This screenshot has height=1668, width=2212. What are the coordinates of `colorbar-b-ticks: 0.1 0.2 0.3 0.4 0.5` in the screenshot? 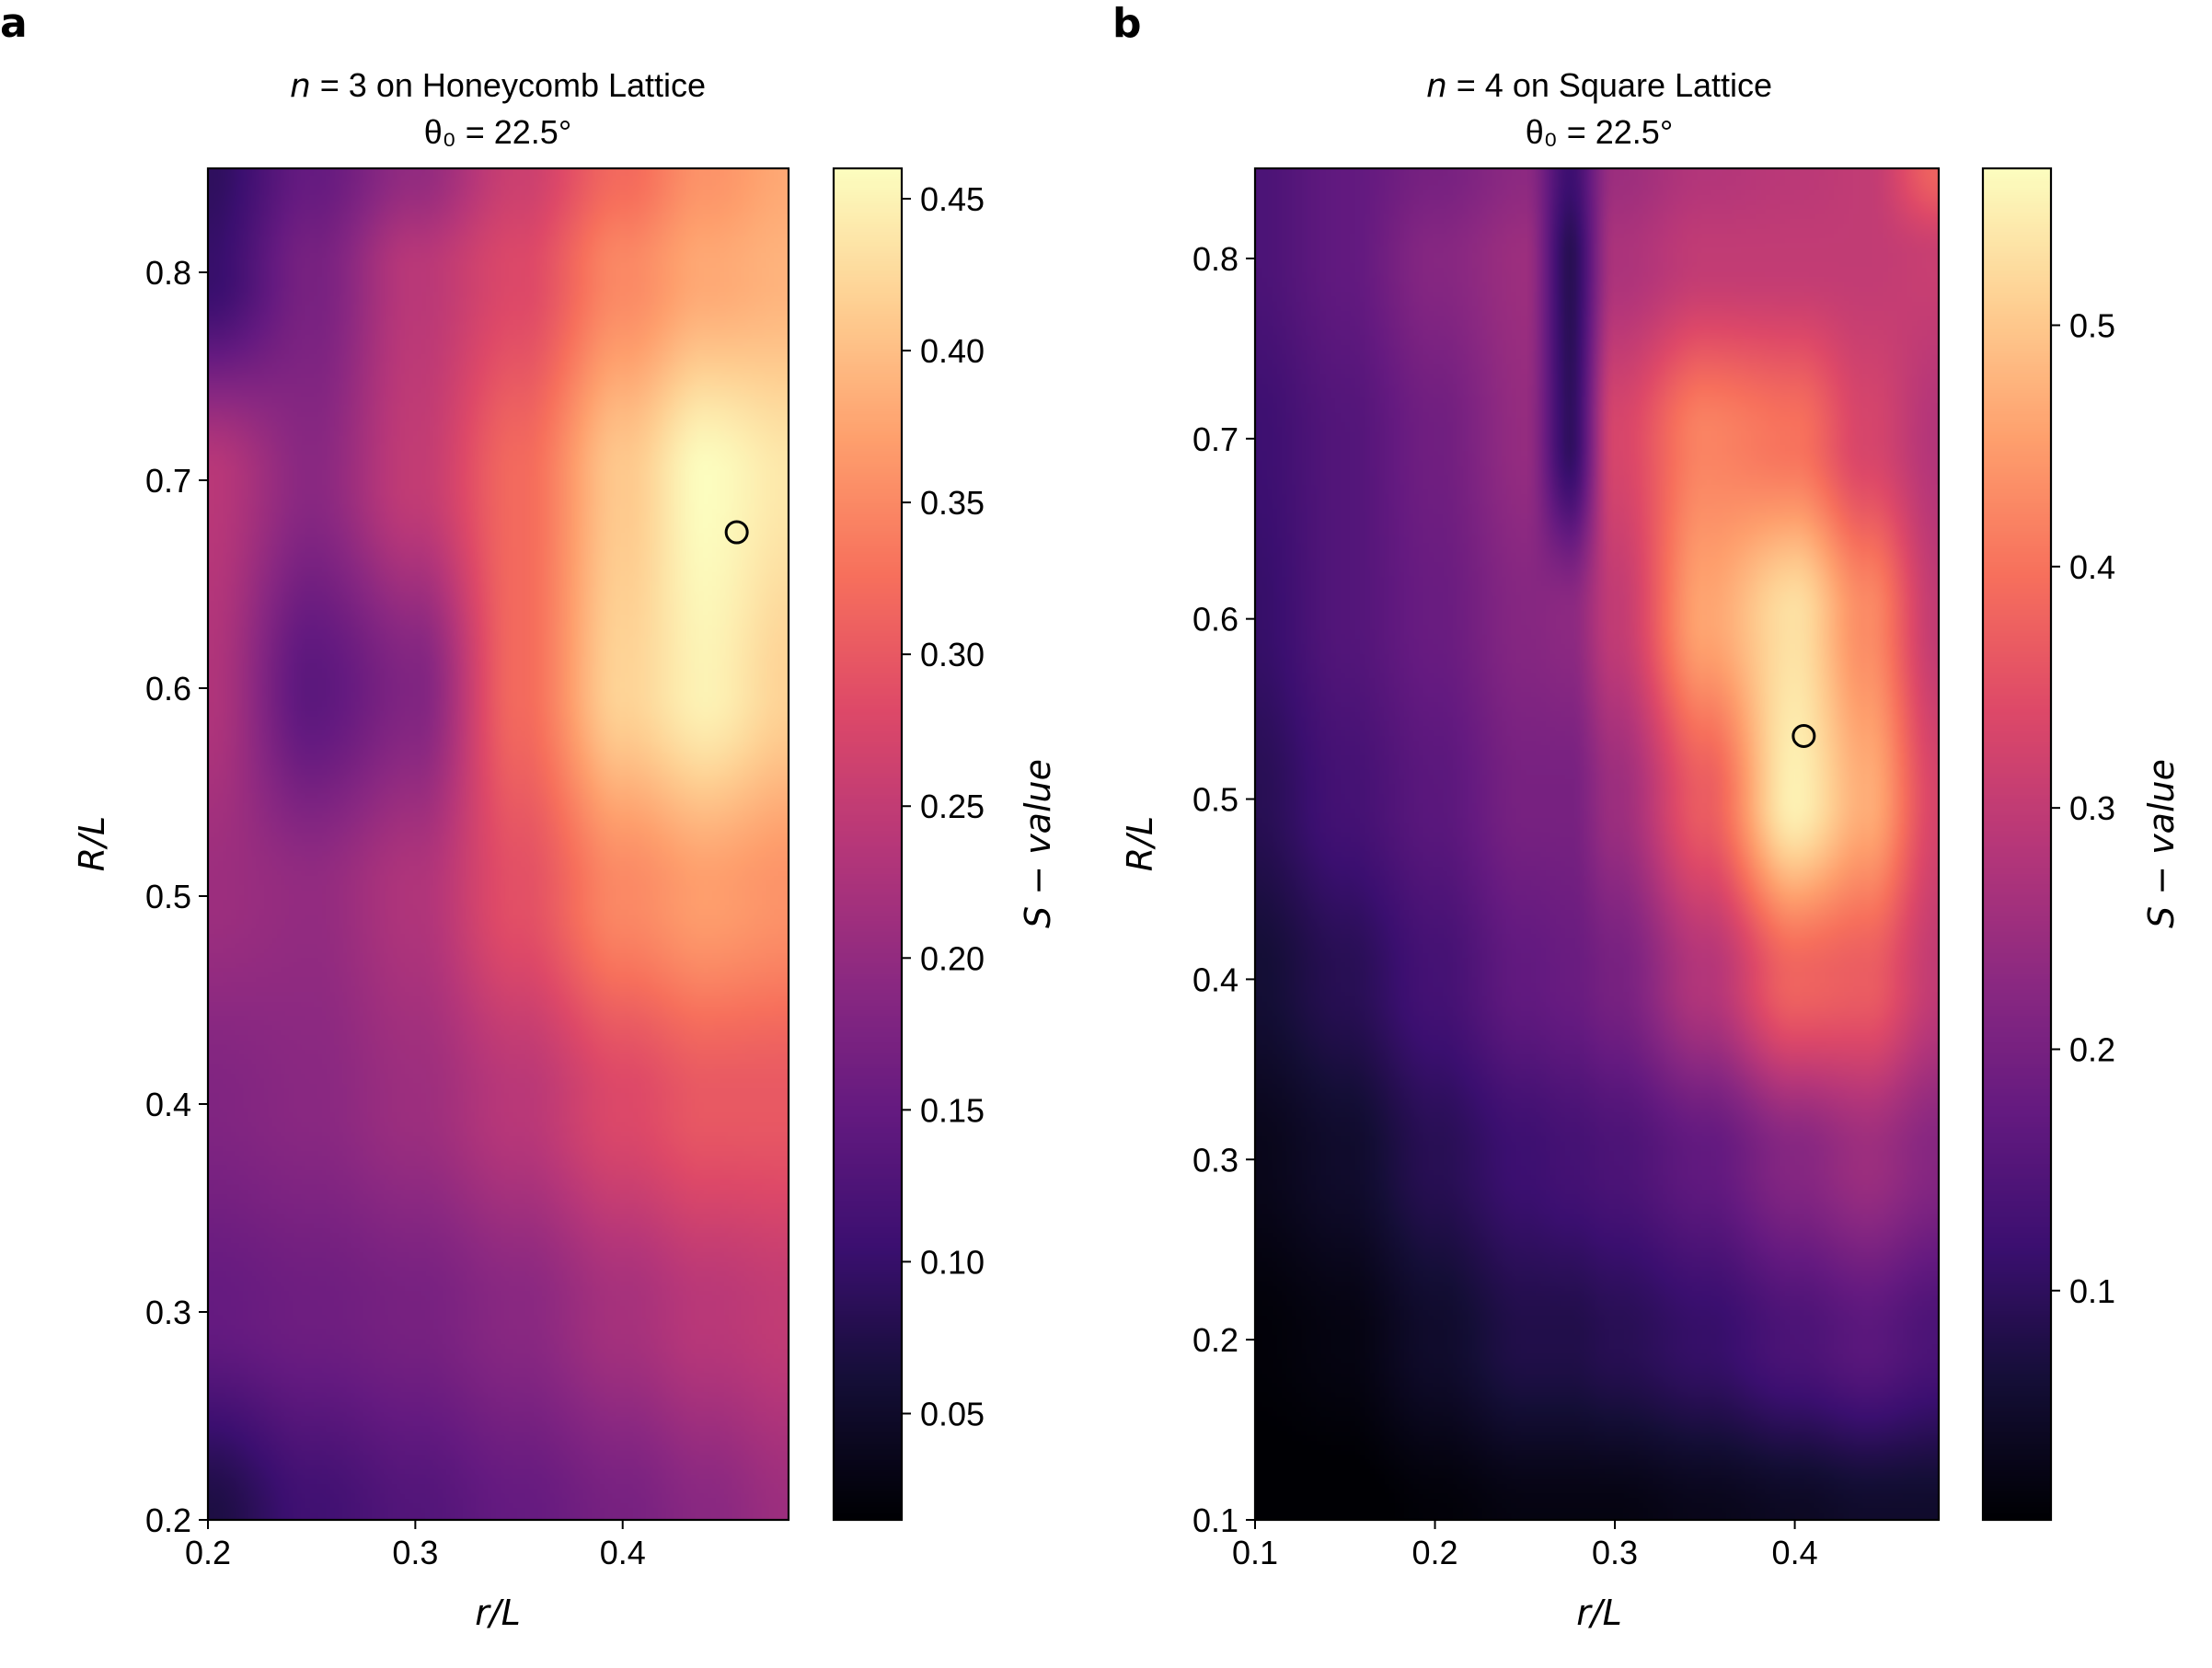 It's located at (2083, 808).